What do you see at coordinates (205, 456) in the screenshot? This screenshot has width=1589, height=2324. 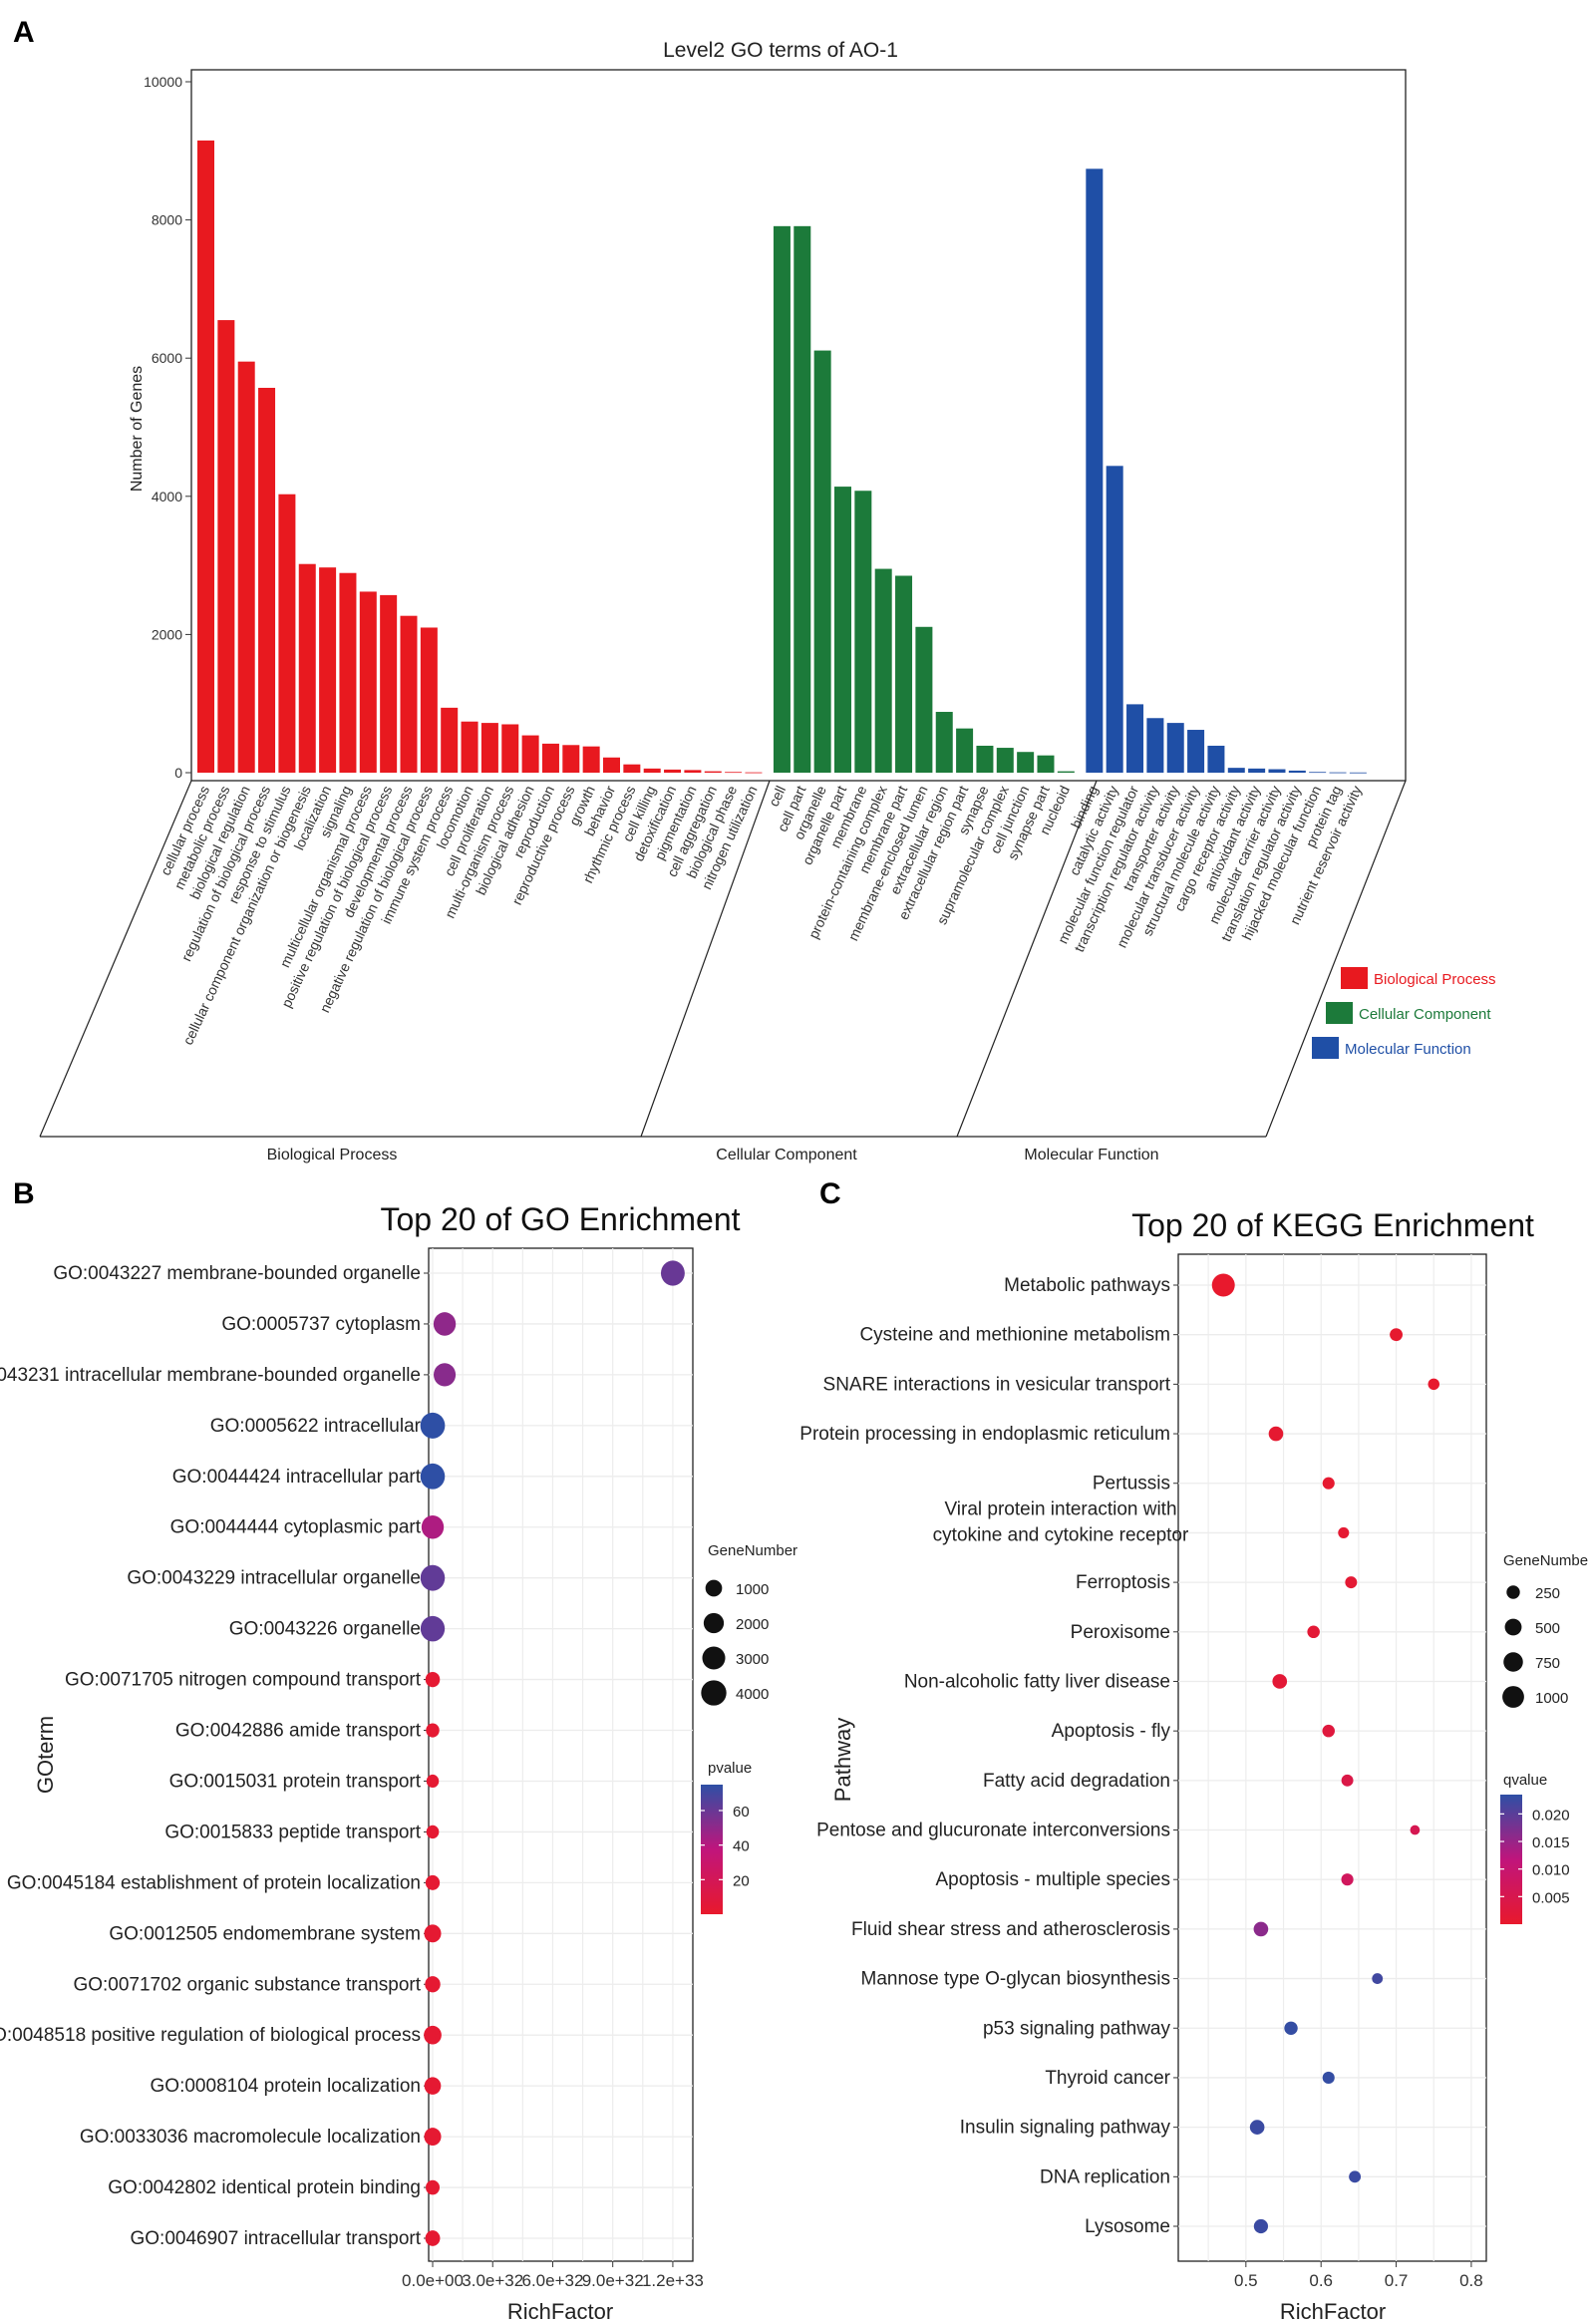 I see `bar-cellular-process` at bounding box center [205, 456].